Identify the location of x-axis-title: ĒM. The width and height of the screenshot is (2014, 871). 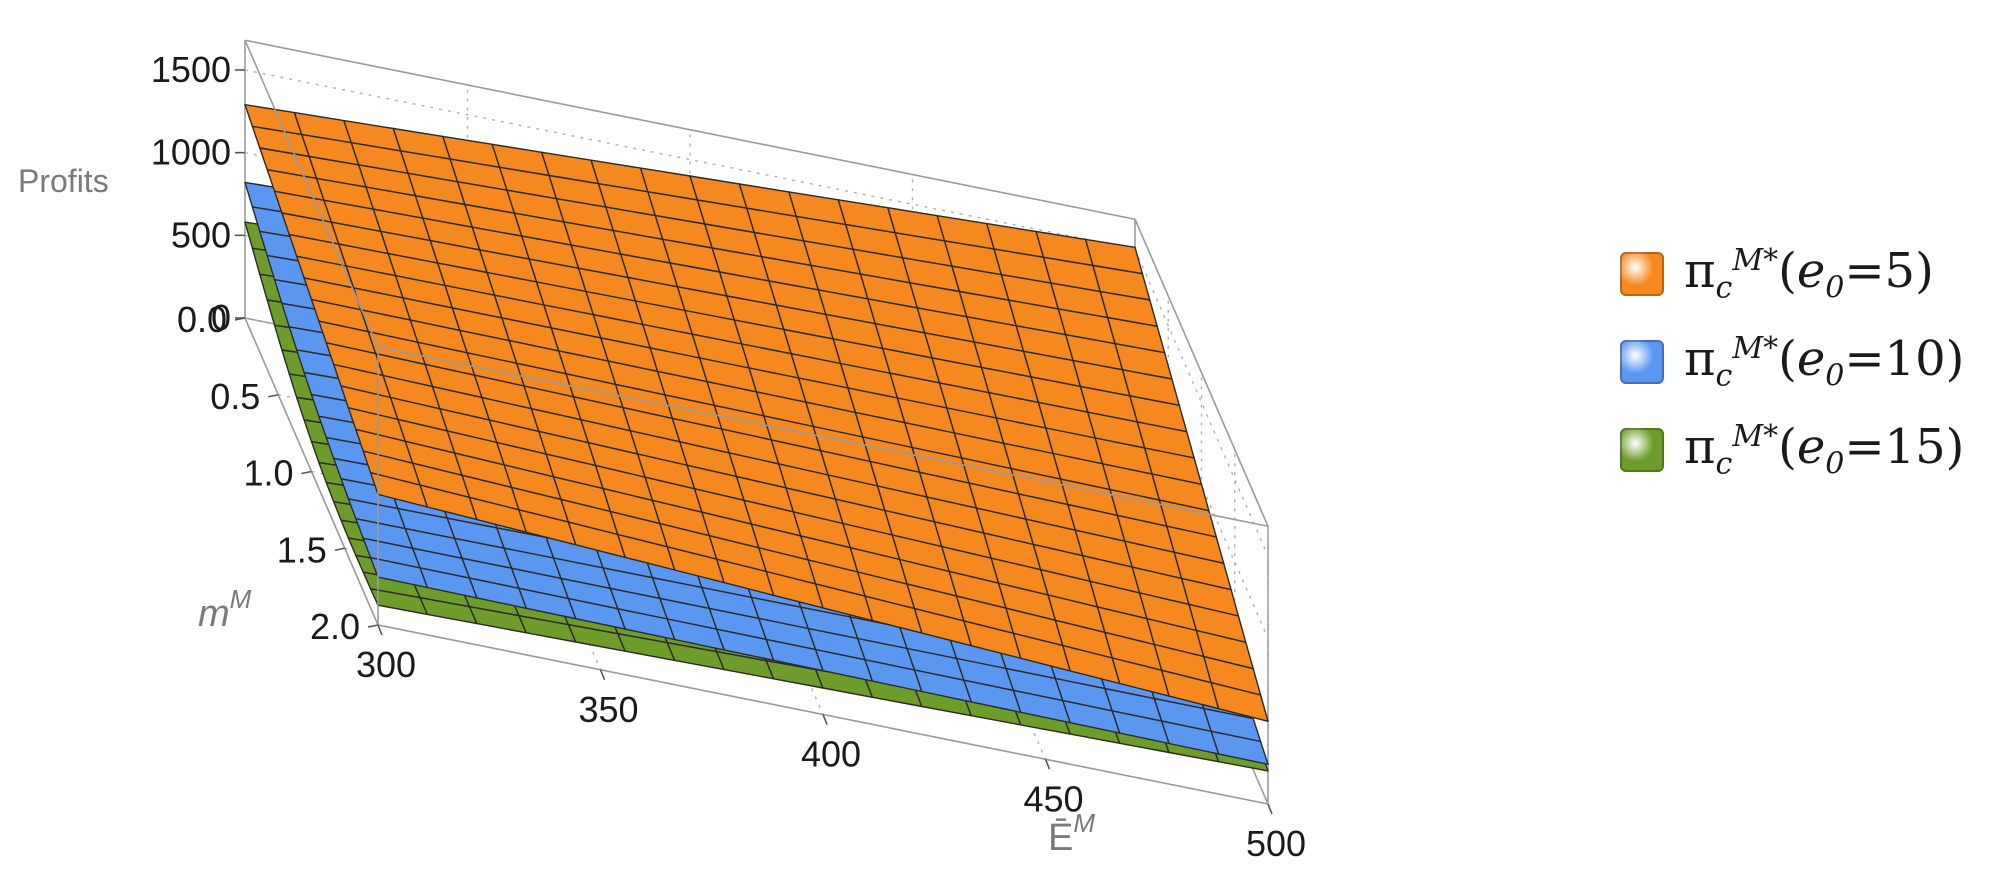
(1071, 833).